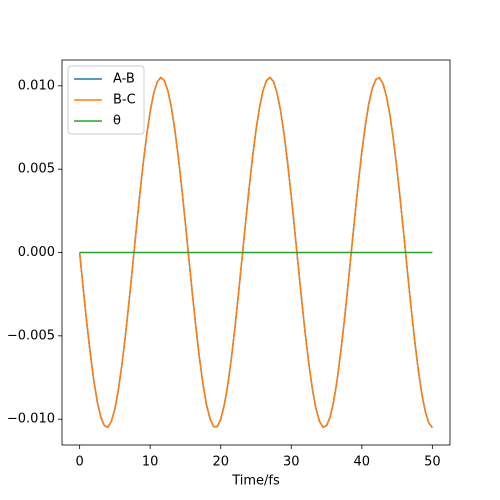 Image resolution: width=500 pixels, height=500 pixels. What do you see at coordinates (36, 85) in the screenshot?
I see `y-tick-label: 0.010` at bounding box center [36, 85].